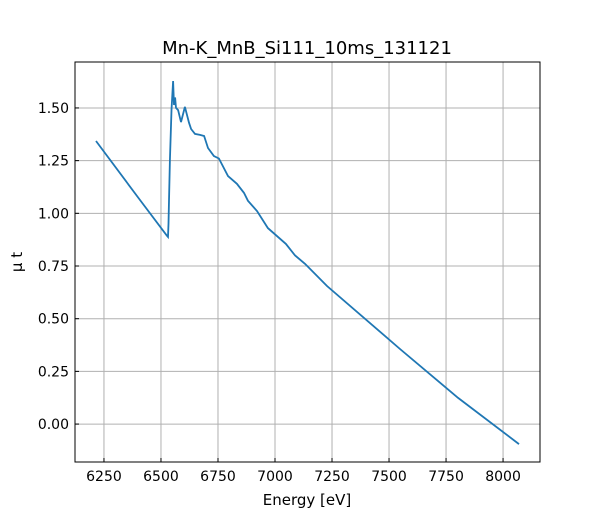  I want to click on y-tick-label: 0.00, so click(53, 425).